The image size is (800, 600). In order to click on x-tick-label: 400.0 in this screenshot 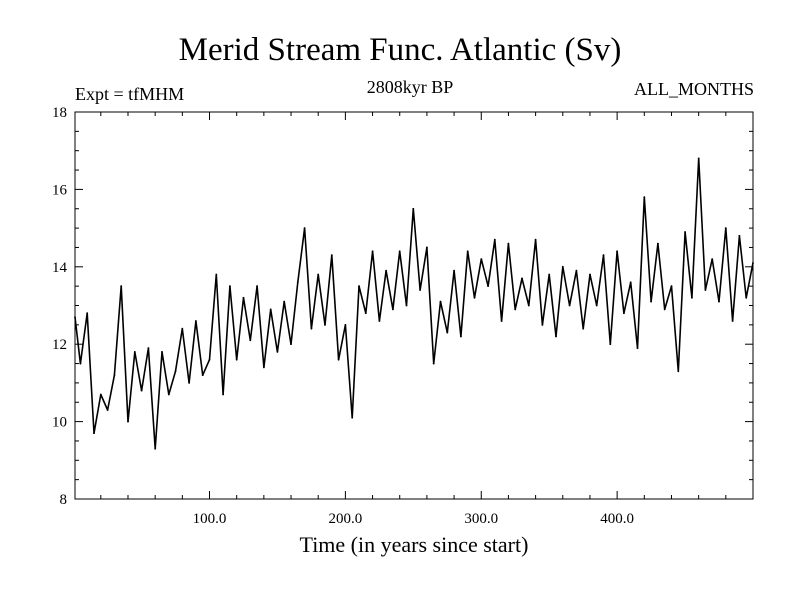, I will do `click(617, 519)`.